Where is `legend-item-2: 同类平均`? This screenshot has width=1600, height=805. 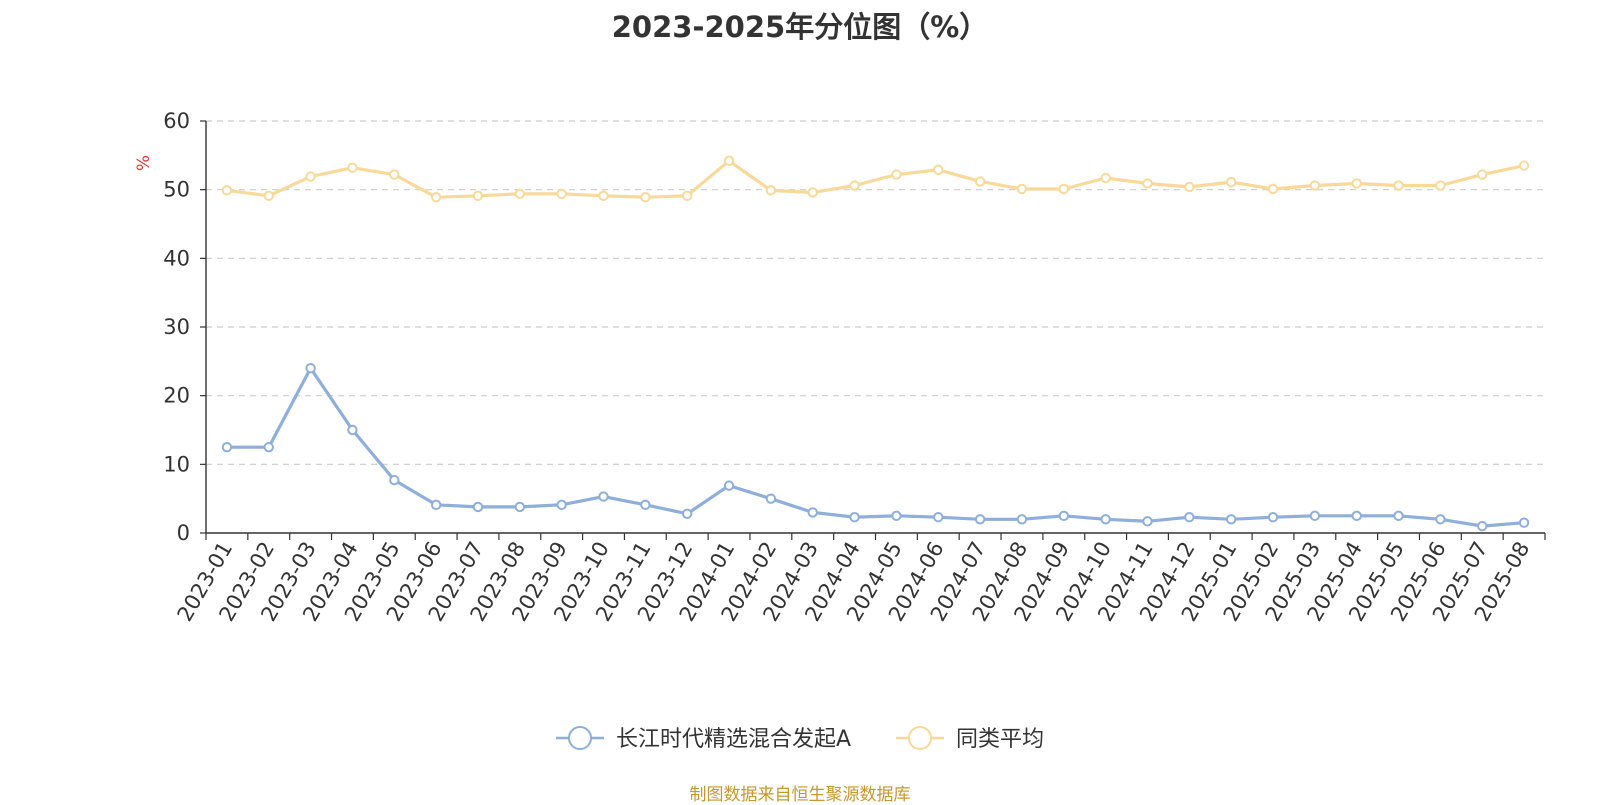
legend-item-2: 同类平均 is located at coordinates (970, 739).